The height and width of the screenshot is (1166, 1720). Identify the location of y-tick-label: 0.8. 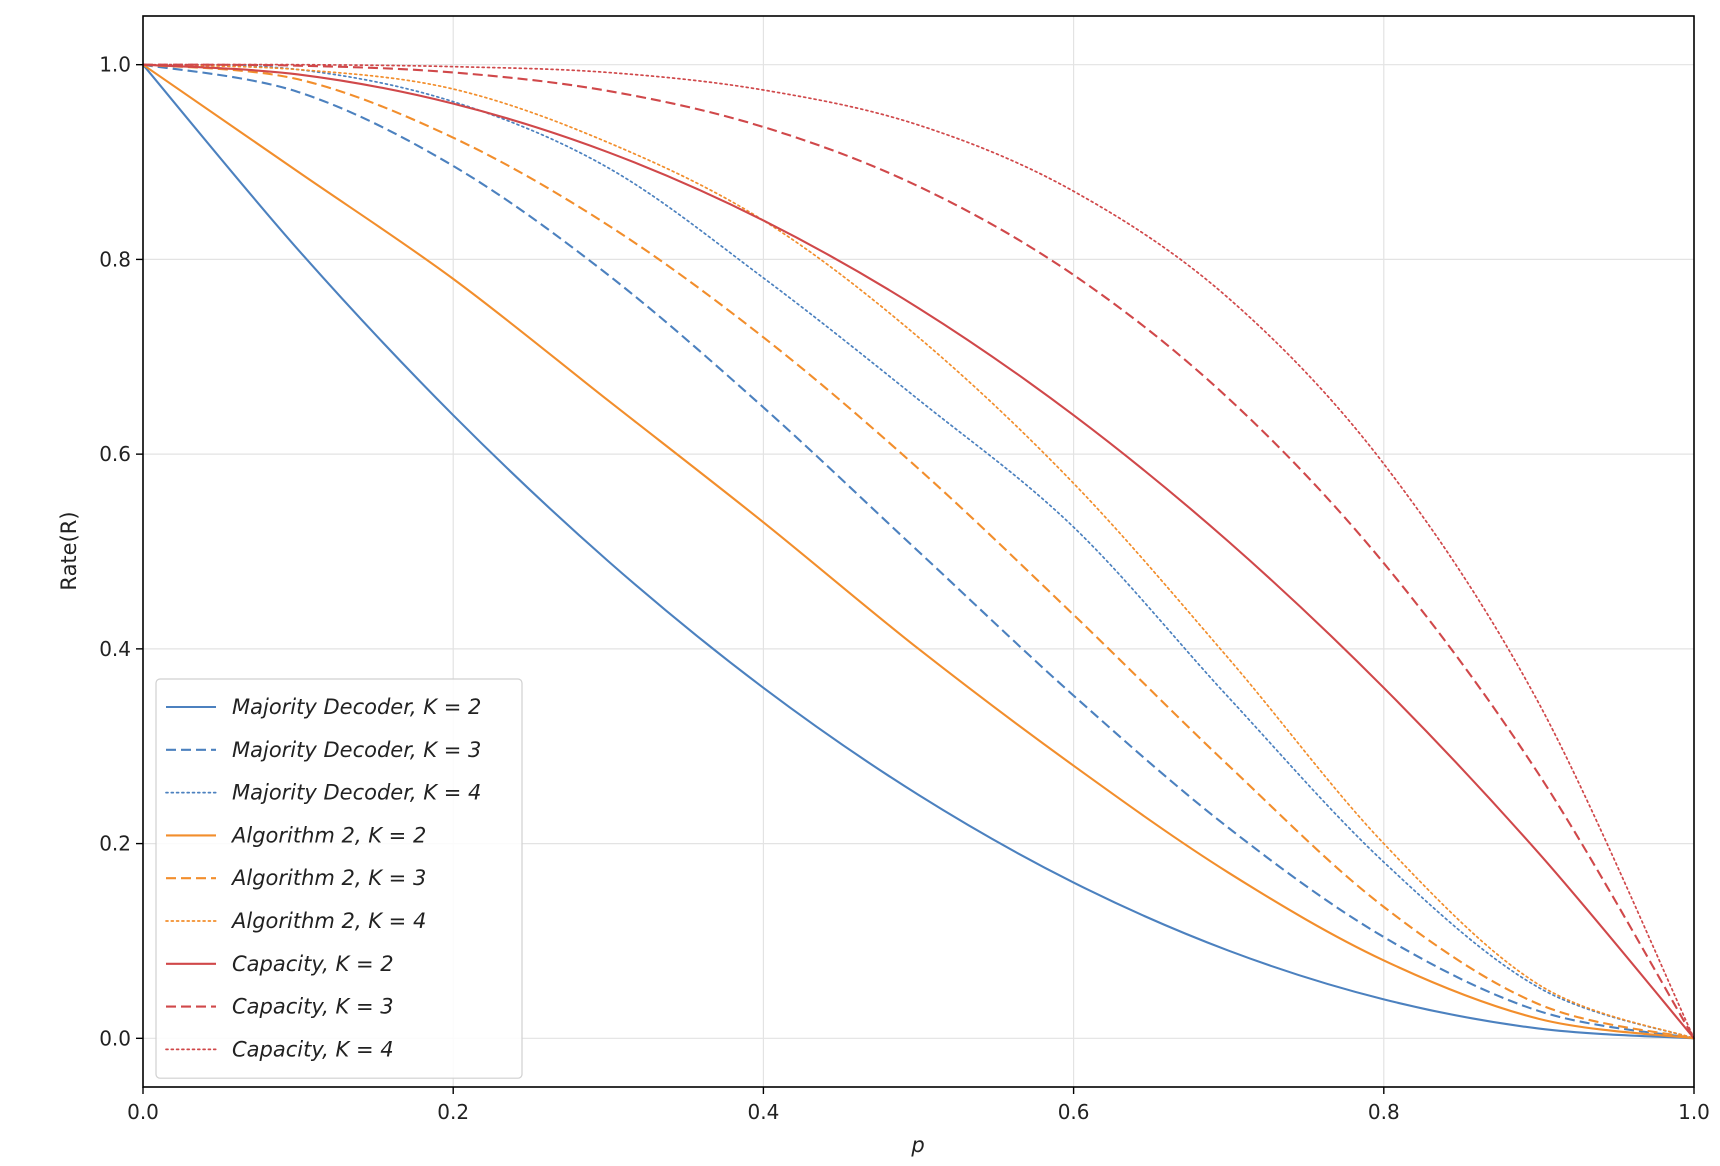
(115, 259).